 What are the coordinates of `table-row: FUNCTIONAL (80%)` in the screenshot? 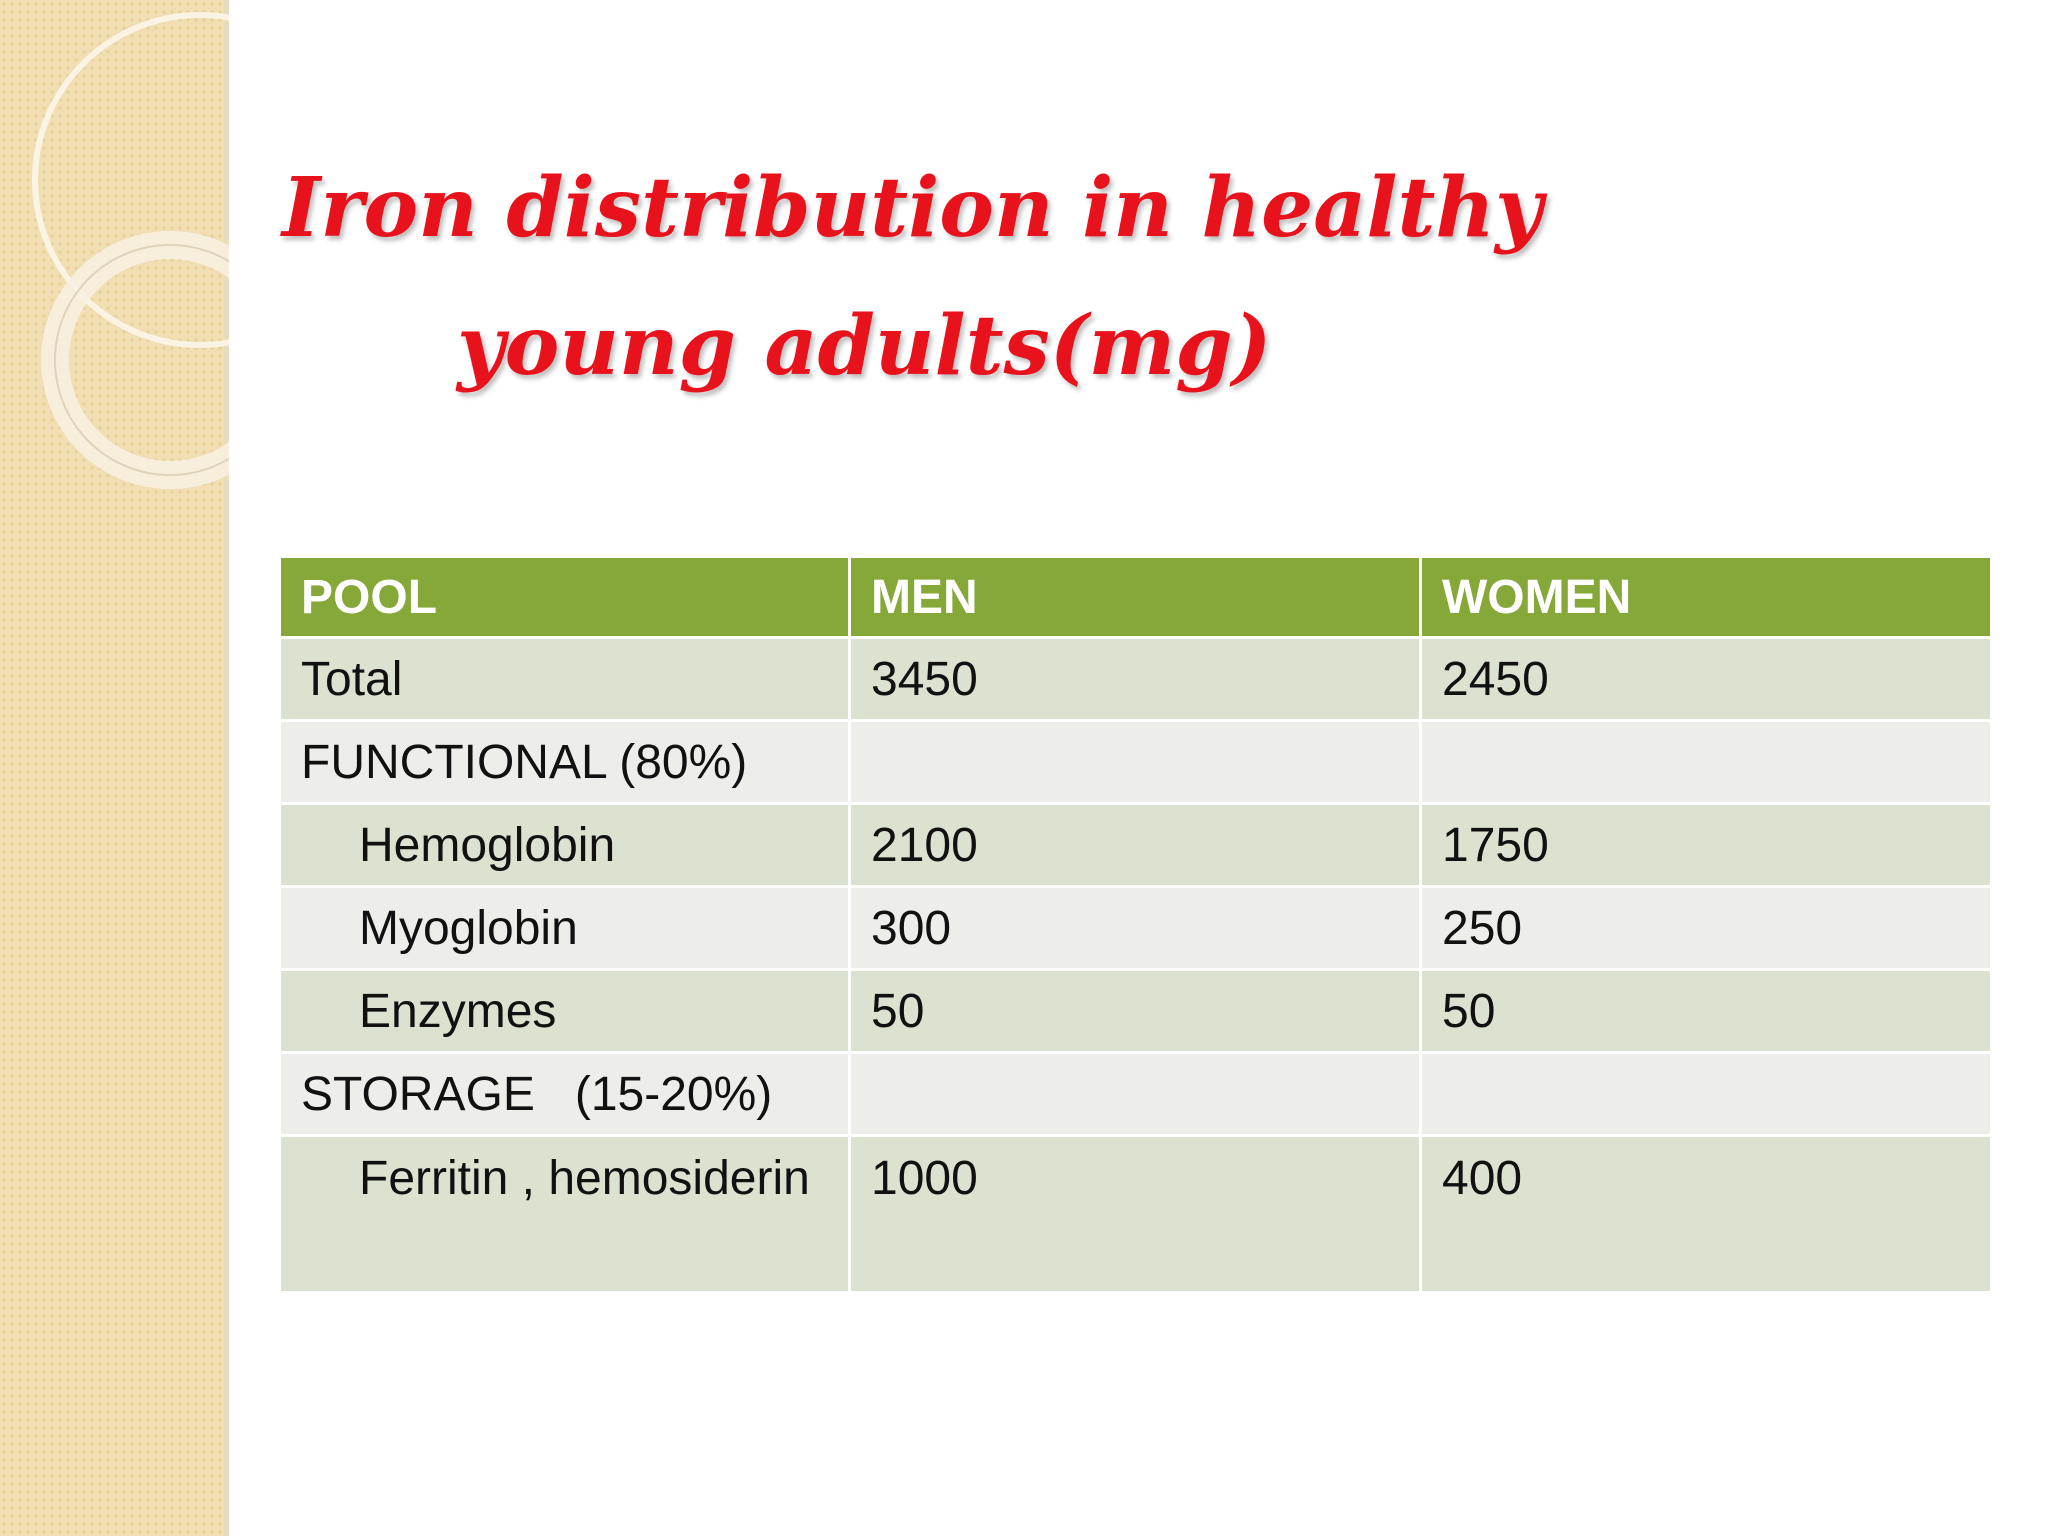 It's located at (1135, 762).